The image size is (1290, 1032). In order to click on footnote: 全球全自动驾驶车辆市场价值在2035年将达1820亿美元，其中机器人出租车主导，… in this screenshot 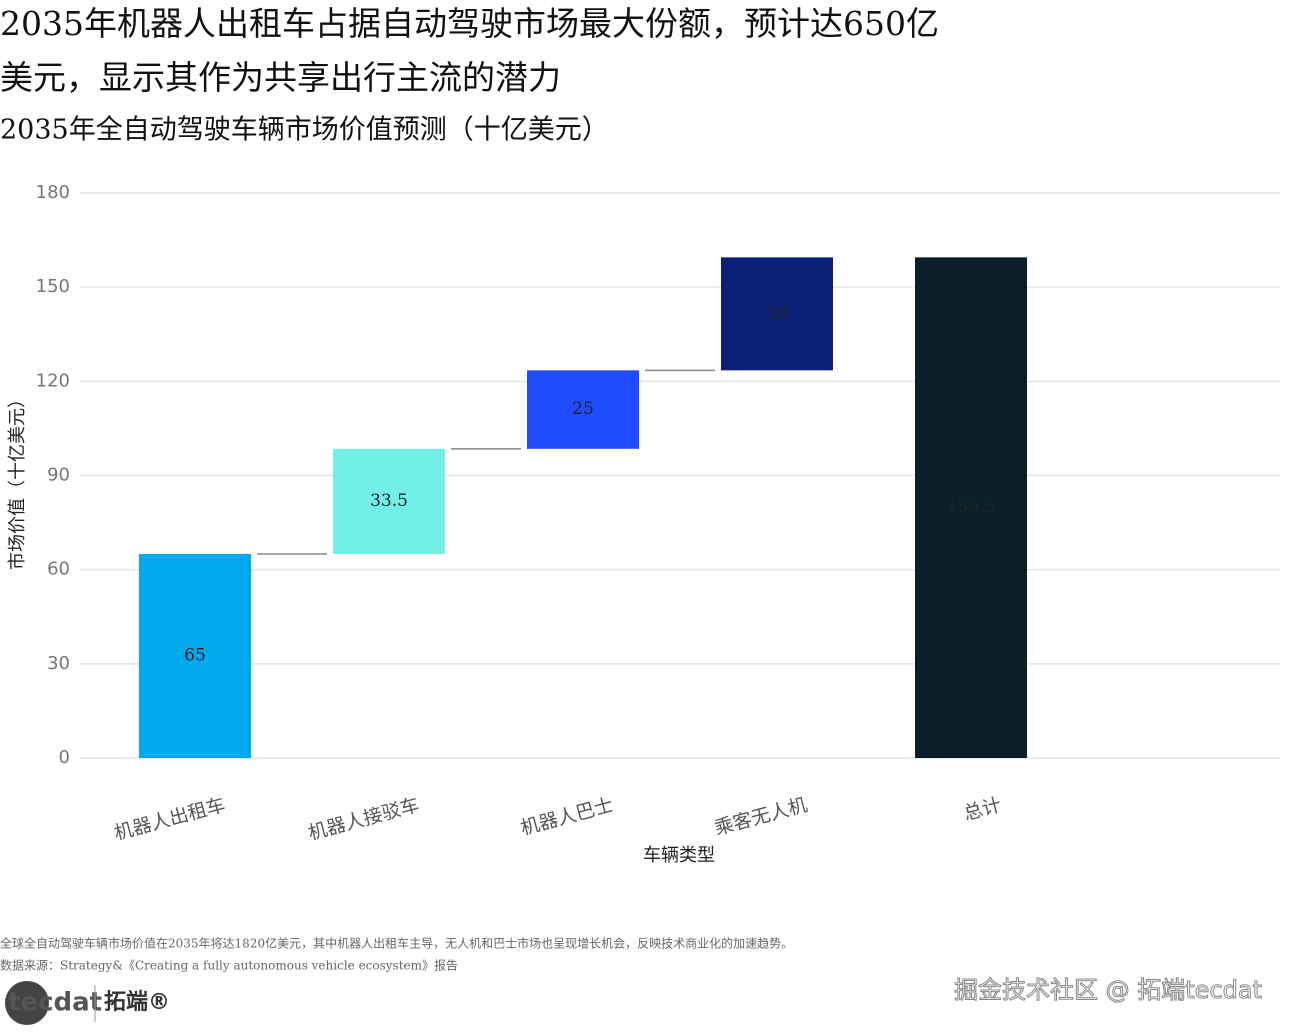, I will do `click(396, 943)`.